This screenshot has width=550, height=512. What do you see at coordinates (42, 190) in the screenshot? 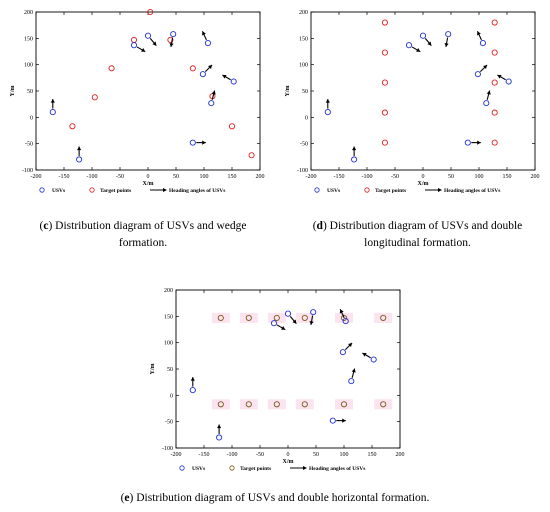
I see `legend-usv-marker` at bounding box center [42, 190].